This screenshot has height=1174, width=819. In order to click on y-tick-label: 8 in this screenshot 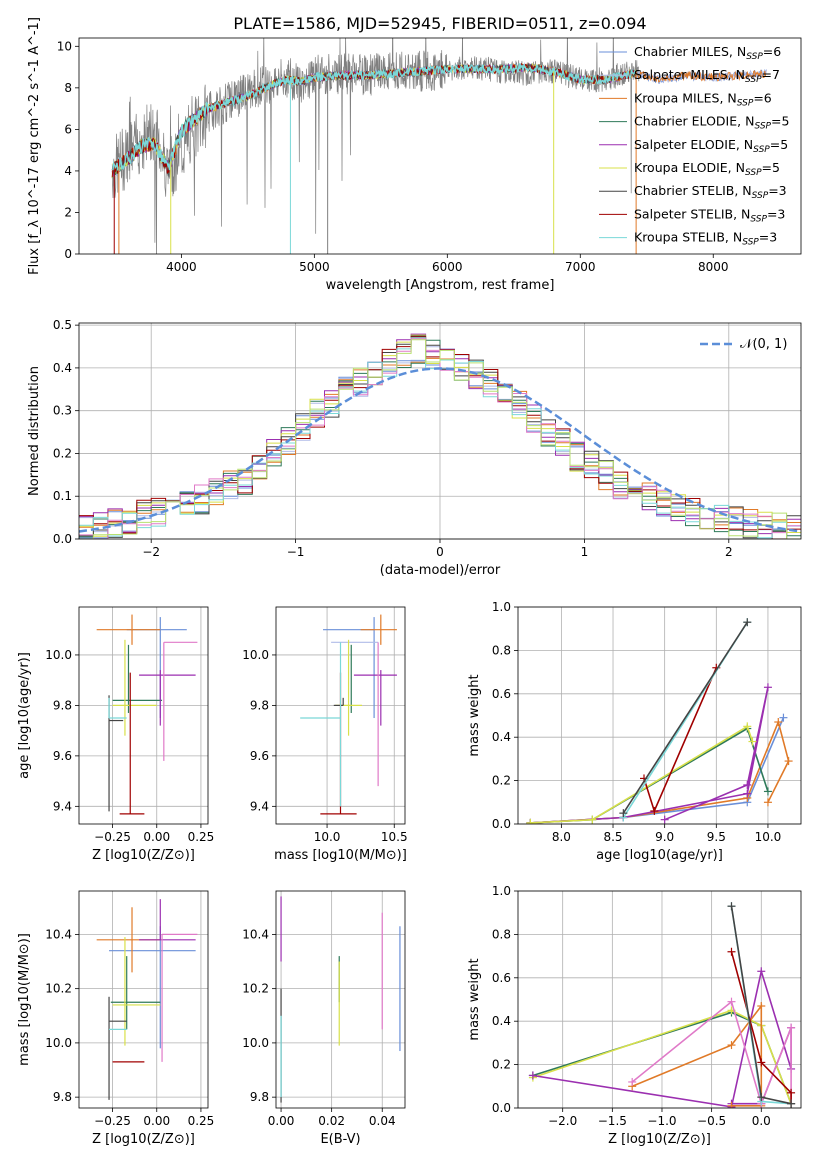, I will do `click(68, 88)`.